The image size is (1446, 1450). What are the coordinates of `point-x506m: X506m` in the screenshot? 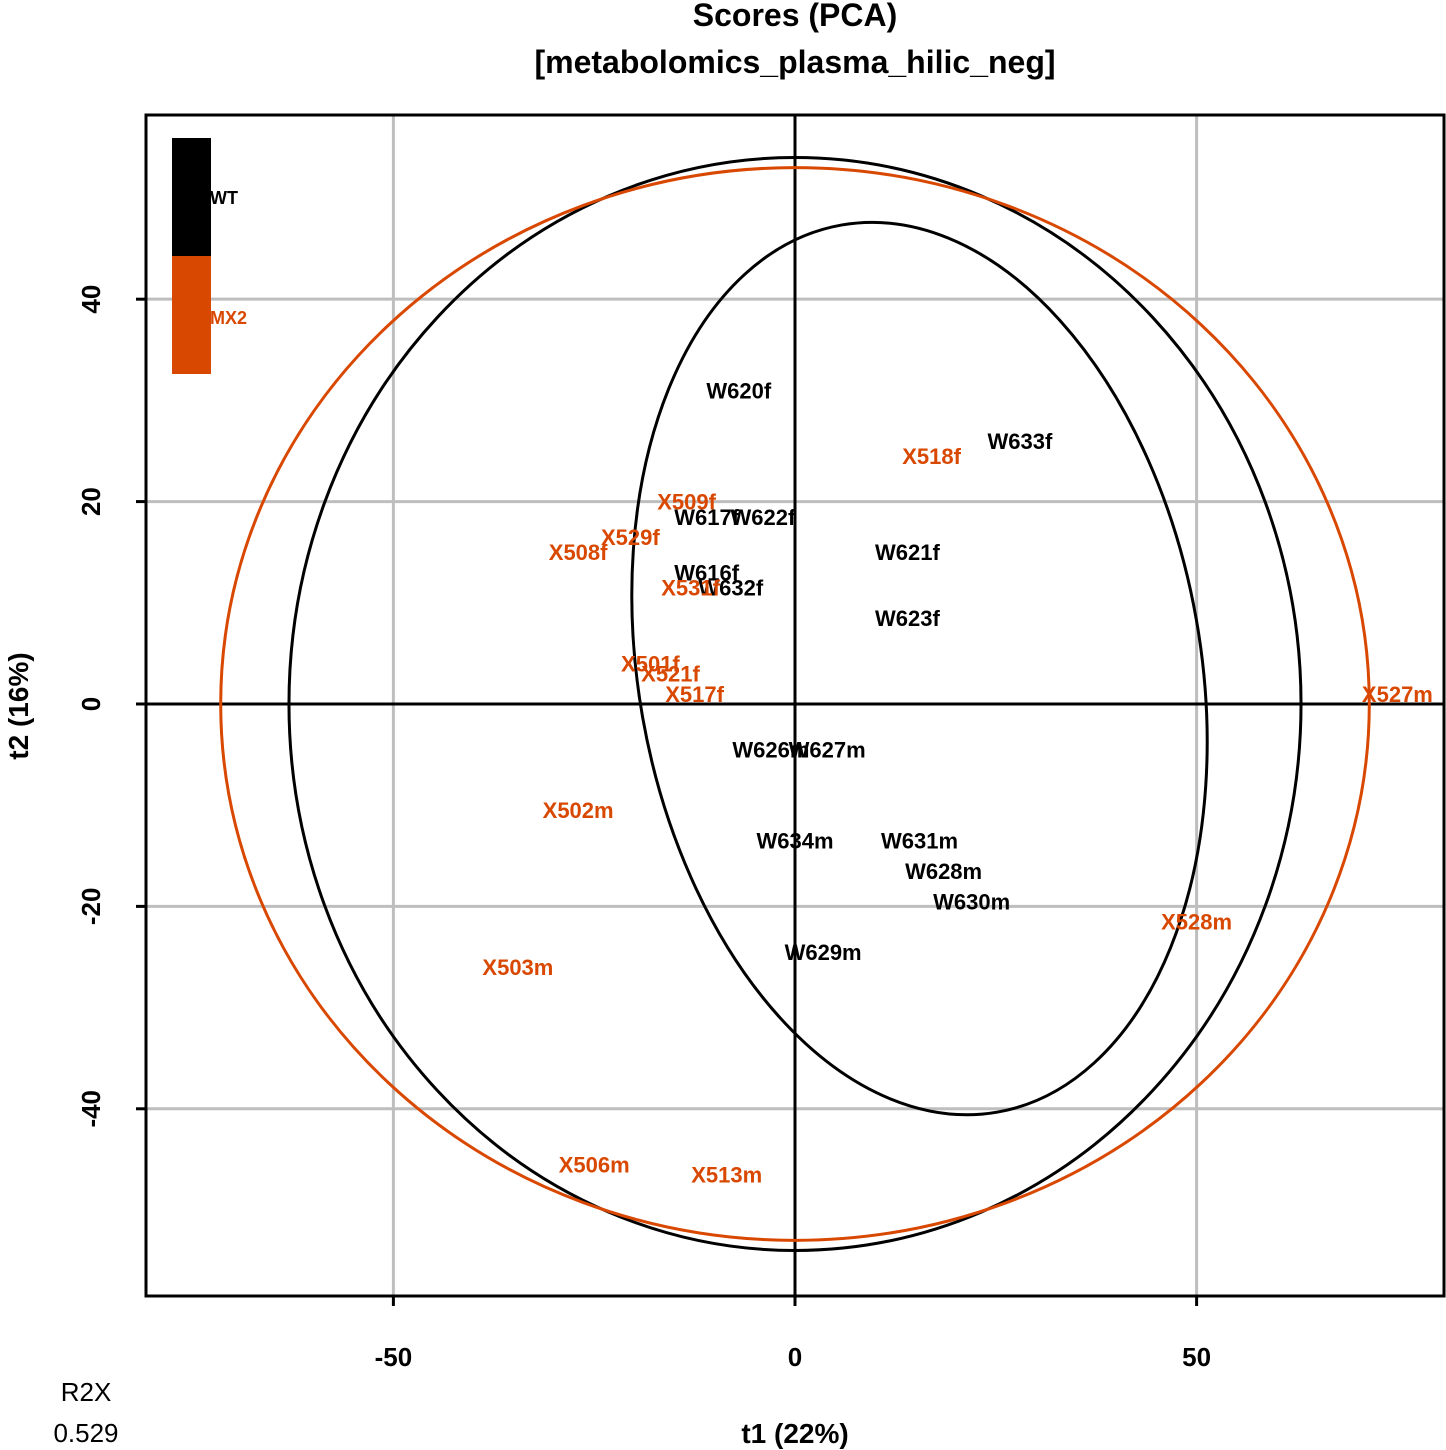 It's located at (594, 1164).